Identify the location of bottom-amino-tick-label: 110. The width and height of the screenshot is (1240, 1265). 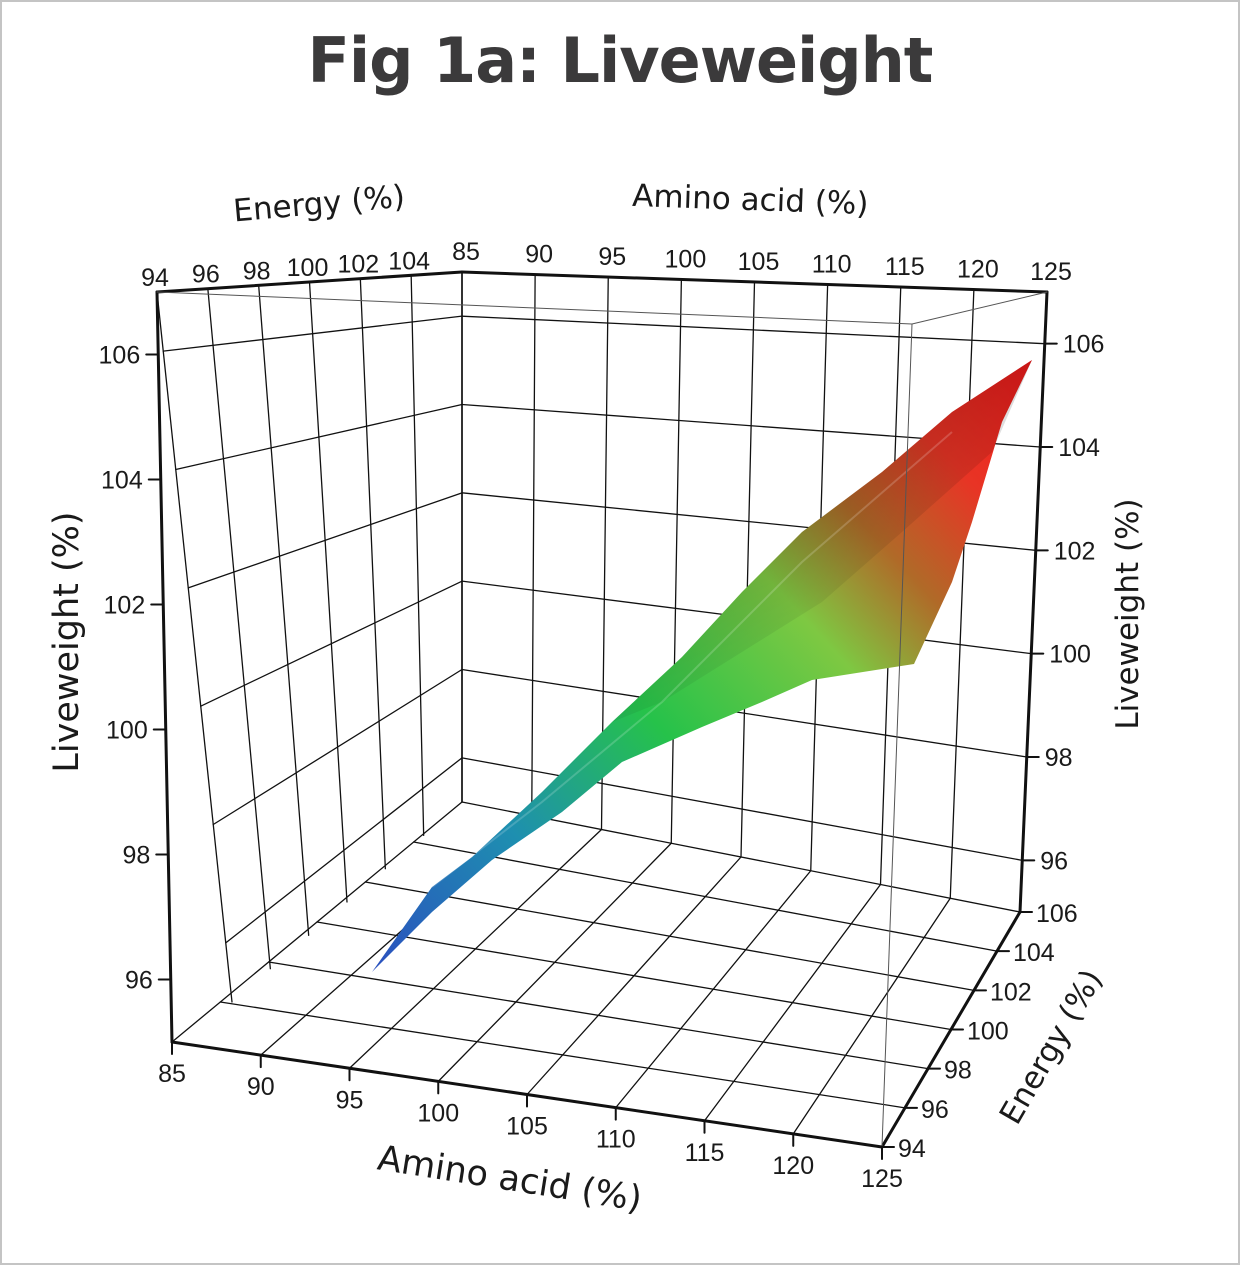
(616, 1140).